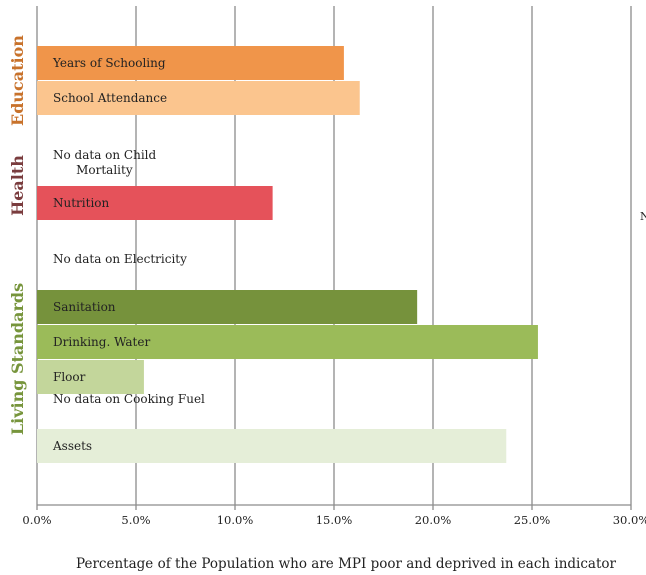 The width and height of the screenshot is (646, 575). I want to click on group-label: Living Standards, so click(17, 359).